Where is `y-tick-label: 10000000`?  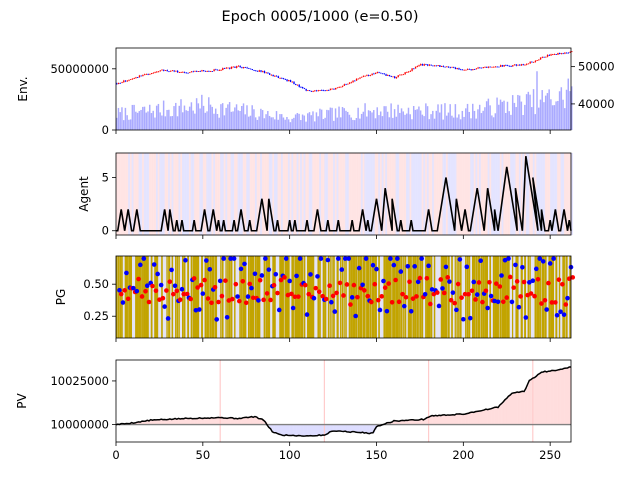
y-tick-label: 10000000 is located at coordinates (79, 425).